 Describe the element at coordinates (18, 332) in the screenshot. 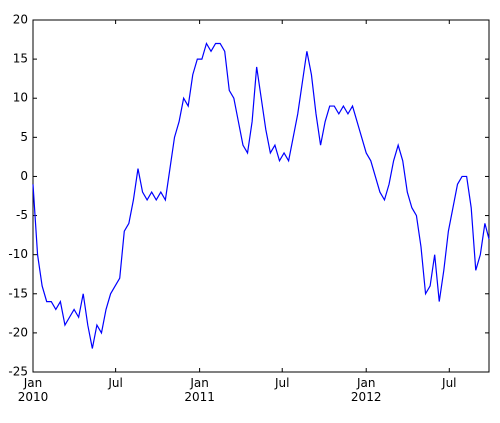

I see `y-tick-label: -20` at that location.